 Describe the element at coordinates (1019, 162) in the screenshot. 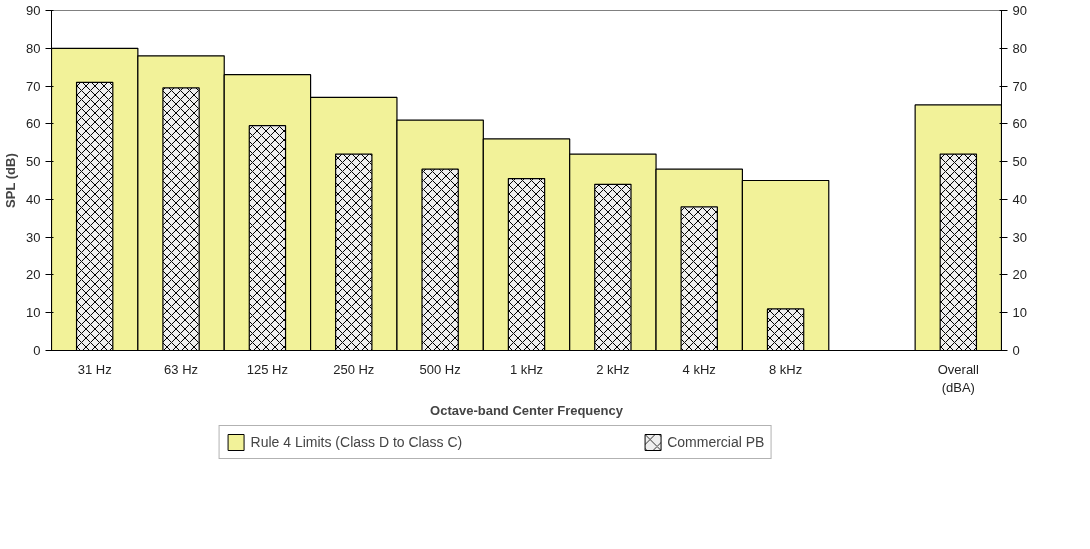

I see `y2-tick-label: 50` at that location.